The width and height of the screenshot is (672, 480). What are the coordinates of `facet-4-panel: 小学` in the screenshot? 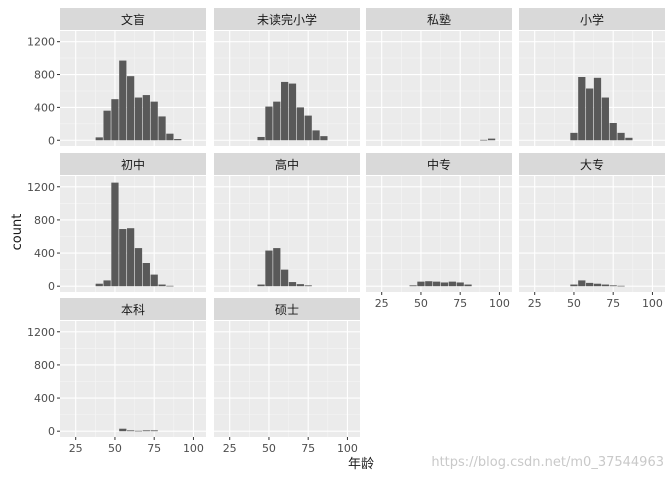 It's located at (592, 77).